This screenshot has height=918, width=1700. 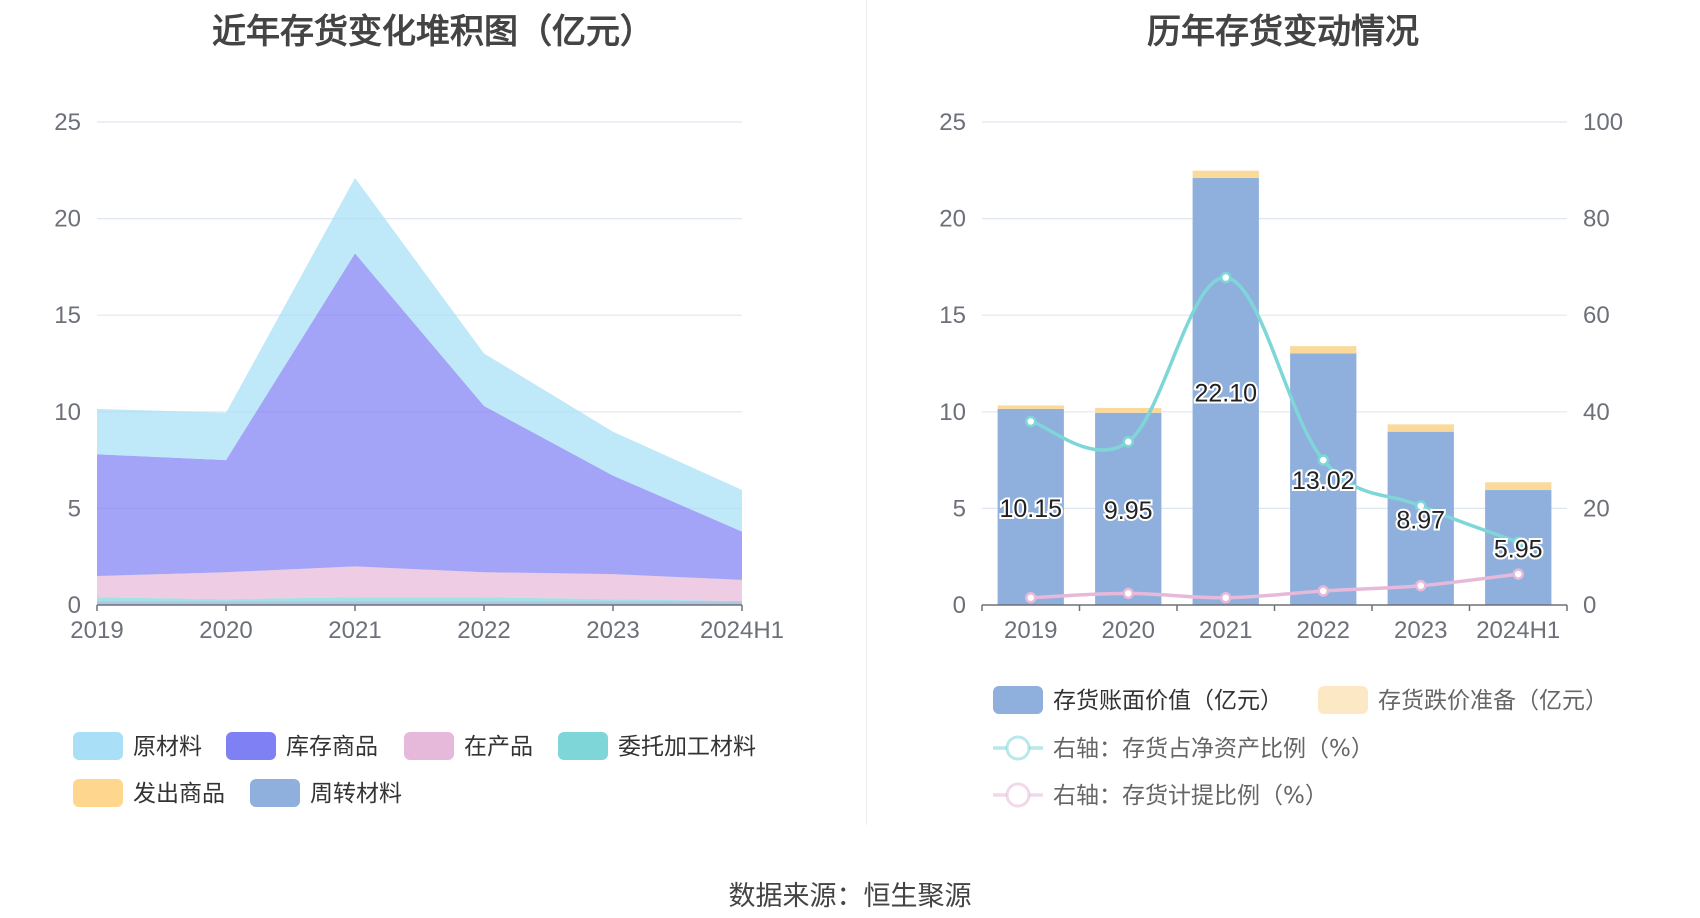 I want to click on legend-label: 存货账面价值（亿元）, so click(x=1168, y=701).